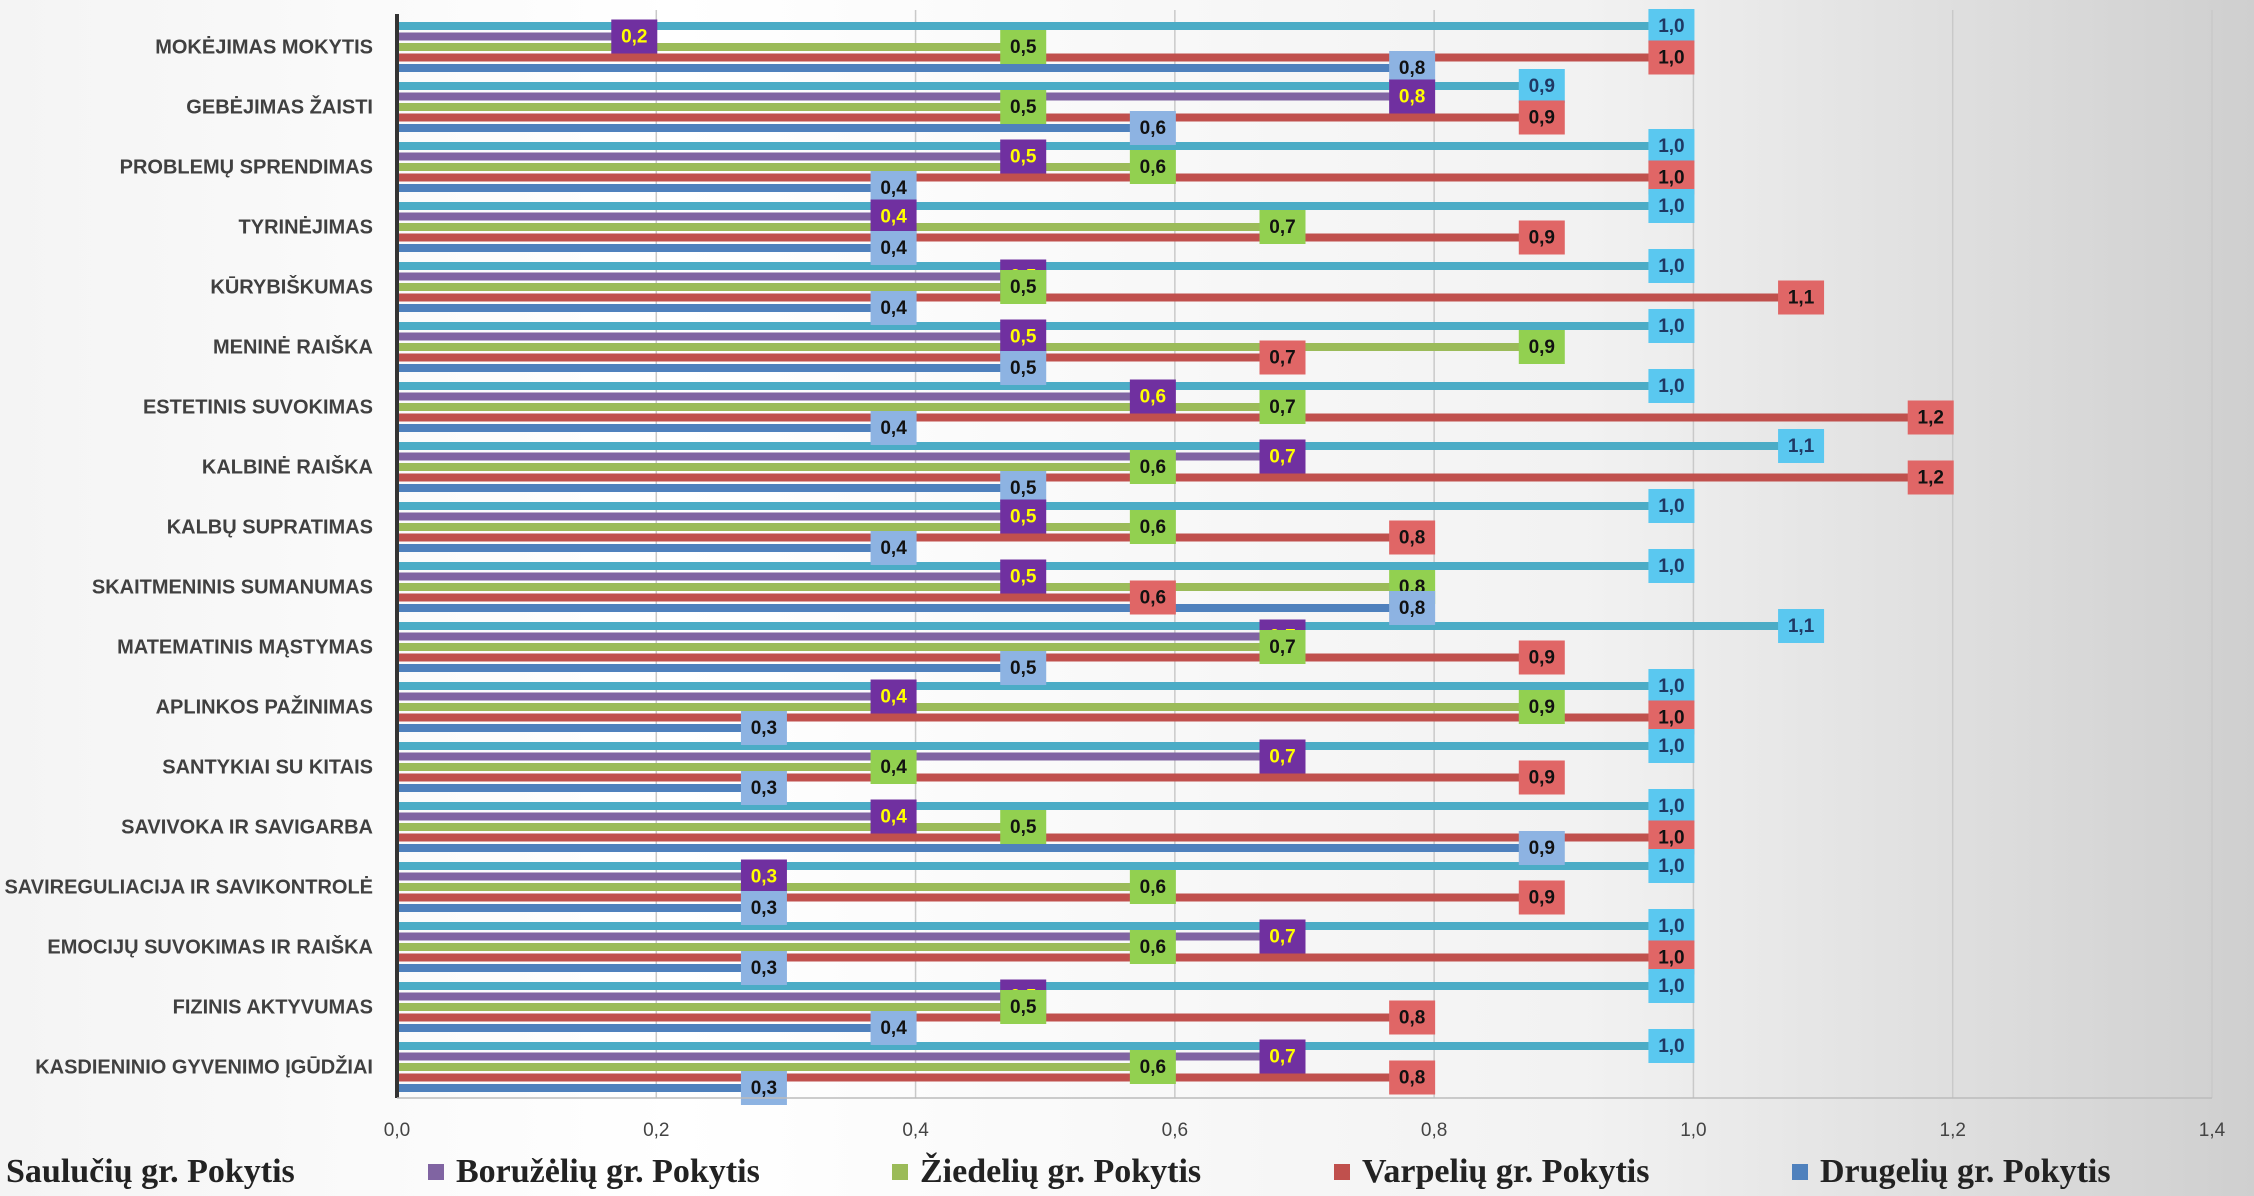 The image size is (2254, 1196). I want to click on category-label: KASDIENINIO GYVENIMO ĮGŪDŽIAI, so click(204, 1066).